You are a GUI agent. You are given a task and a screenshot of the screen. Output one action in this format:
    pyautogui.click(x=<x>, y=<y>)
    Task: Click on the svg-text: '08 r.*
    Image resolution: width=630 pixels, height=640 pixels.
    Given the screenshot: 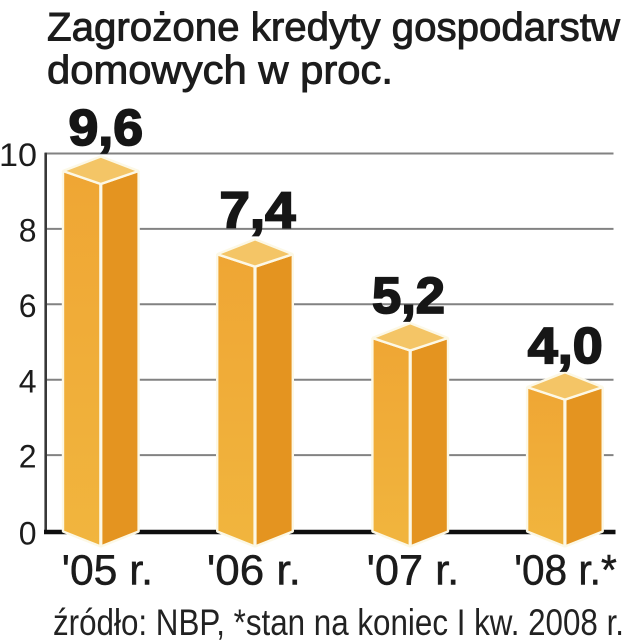 What is the action you would take?
    pyautogui.click(x=565, y=570)
    